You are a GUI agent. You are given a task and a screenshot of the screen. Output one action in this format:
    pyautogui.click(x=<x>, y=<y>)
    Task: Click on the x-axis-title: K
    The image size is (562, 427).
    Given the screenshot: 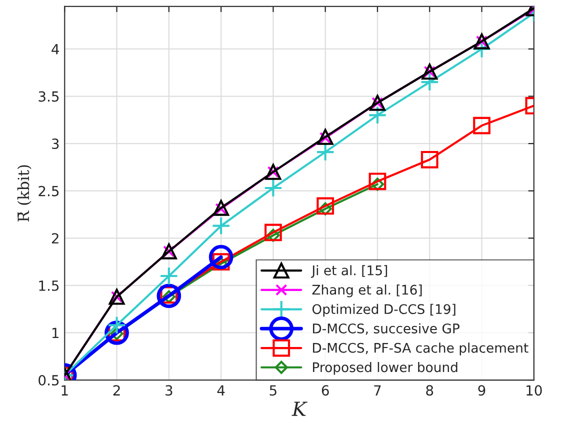 What is the action you would take?
    pyautogui.click(x=300, y=409)
    